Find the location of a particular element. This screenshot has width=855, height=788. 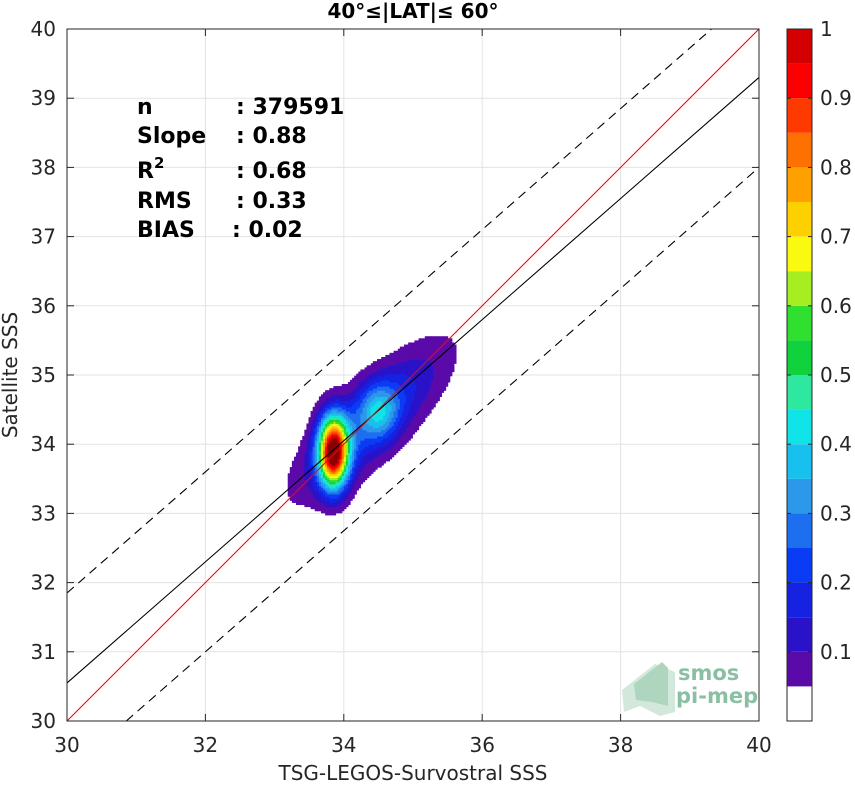

y-tick-label: 34 is located at coordinates (43, 444).